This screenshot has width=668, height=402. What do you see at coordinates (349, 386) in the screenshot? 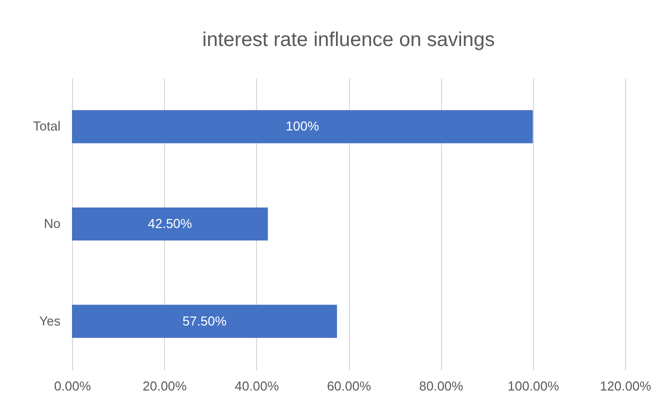
I see `x-tick-label: 60.00%` at bounding box center [349, 386].